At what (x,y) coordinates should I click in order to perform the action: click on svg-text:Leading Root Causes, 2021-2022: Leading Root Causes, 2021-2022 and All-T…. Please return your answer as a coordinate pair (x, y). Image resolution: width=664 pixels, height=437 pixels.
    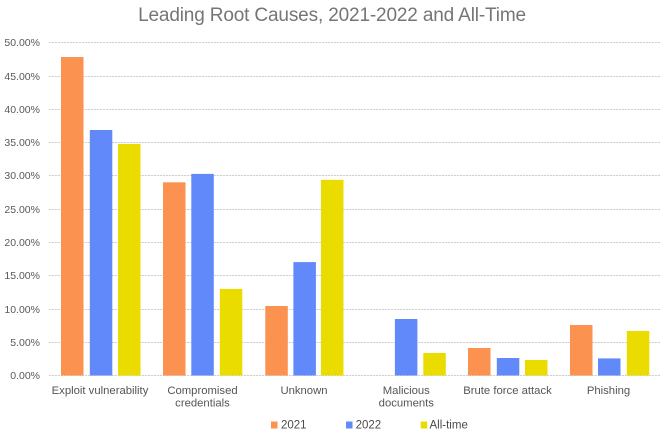
    Looking at the image, I should click on (332, 15).